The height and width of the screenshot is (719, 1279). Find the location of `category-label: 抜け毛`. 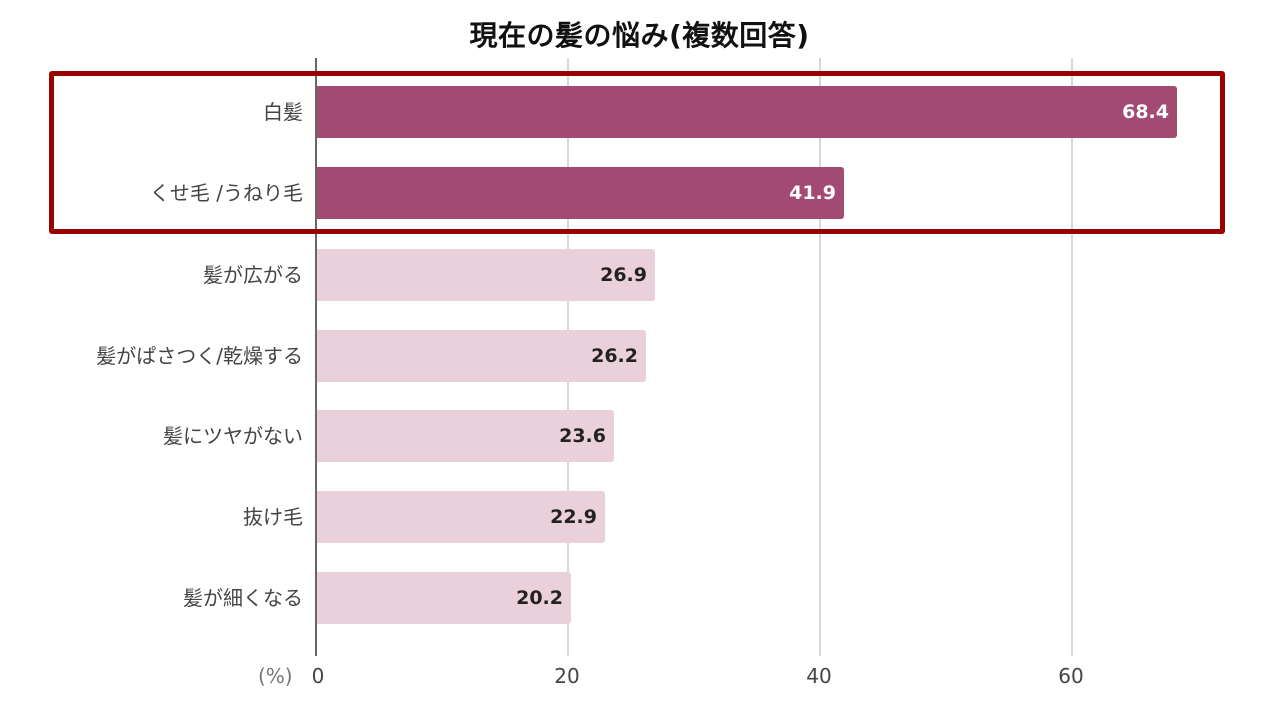

category-label: 抜け毛 is located at coordinates (273, 517).